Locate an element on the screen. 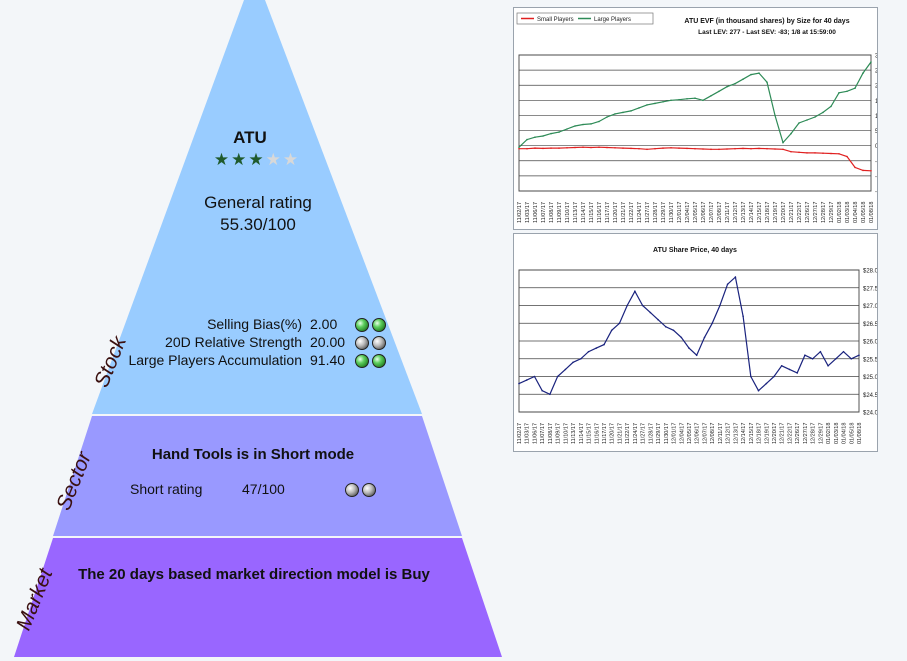  x-tick-label: 12/04/17 is located at coordinates (688, 212).